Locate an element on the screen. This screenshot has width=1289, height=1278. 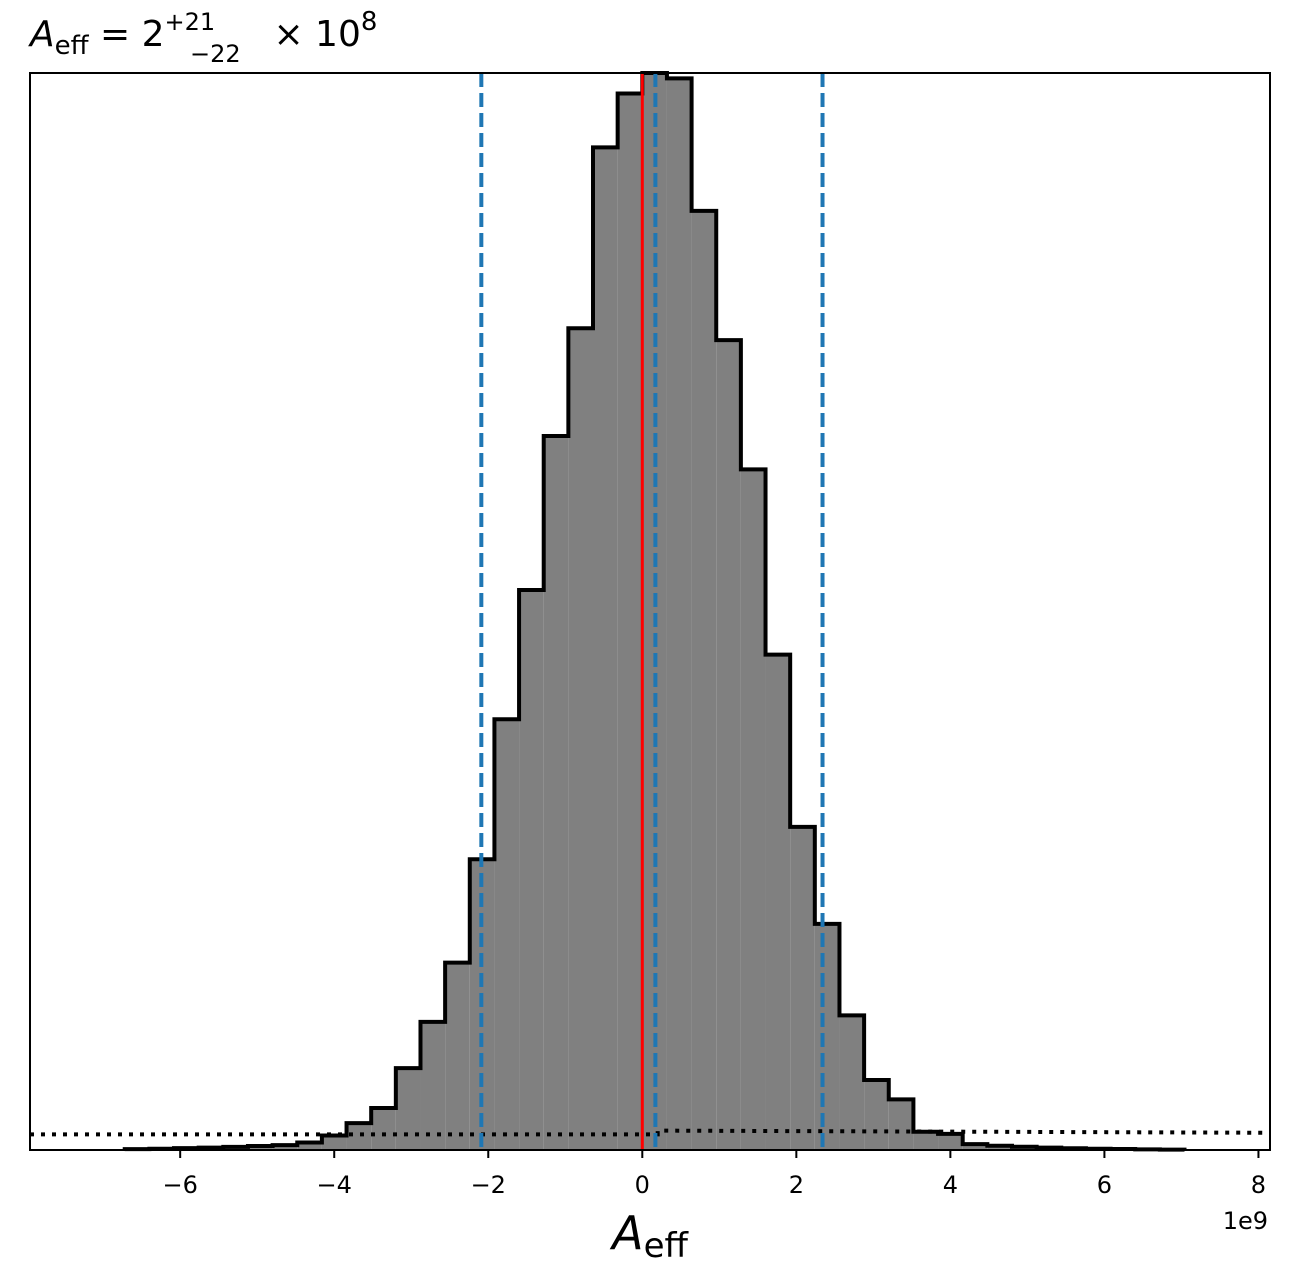
title-symbol-sub: eff is located at coordinates (72, 46).